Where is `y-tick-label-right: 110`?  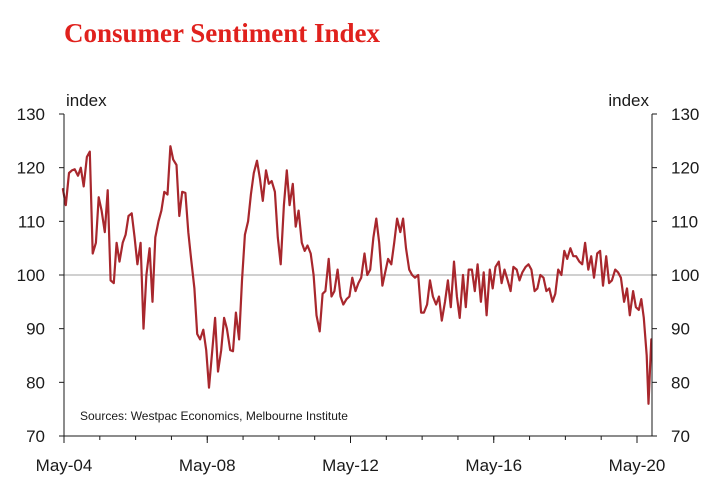
y-tick-label-right: 110 is located at coordinates (684, 221).